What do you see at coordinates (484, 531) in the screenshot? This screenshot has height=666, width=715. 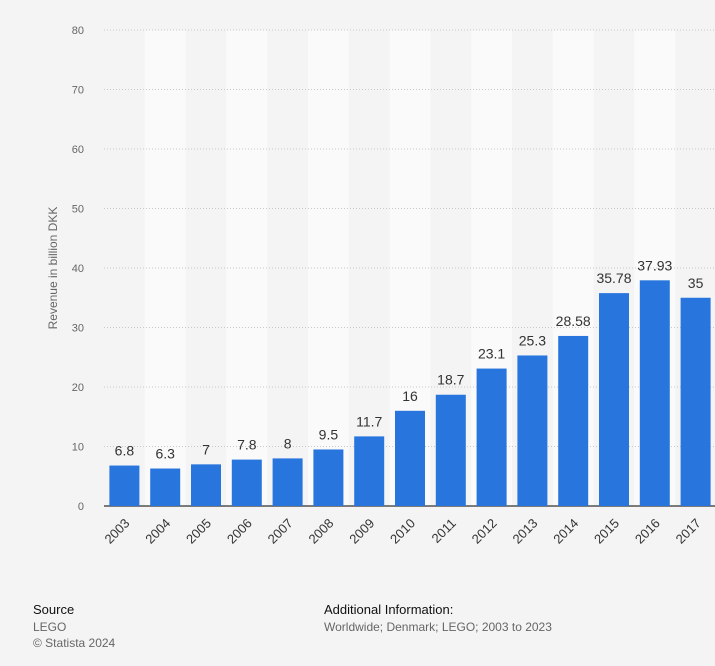 I see `x-tick-label: 2012` at bounding box center [484, 531].